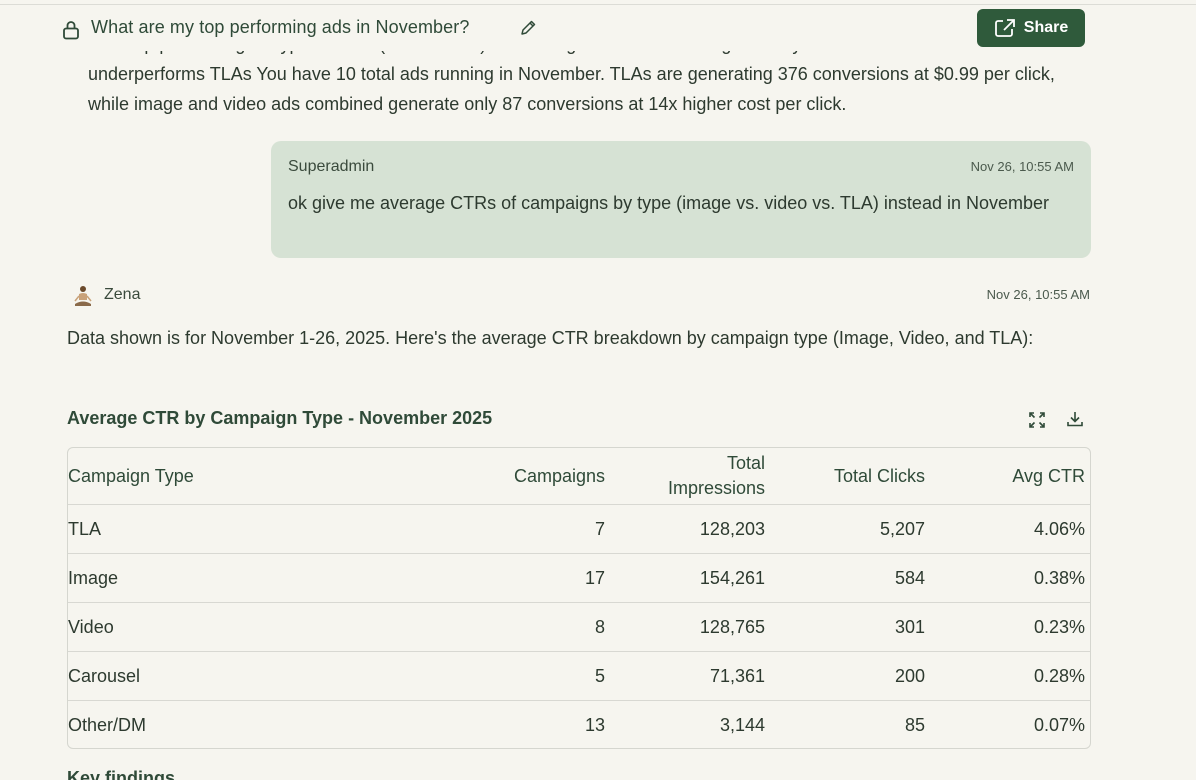 Image resolution: width=1196 pixels, height=780 pixels. Describe the element at coordinates (1075, 419) in the screenshot. I see `download-icon` at that location.